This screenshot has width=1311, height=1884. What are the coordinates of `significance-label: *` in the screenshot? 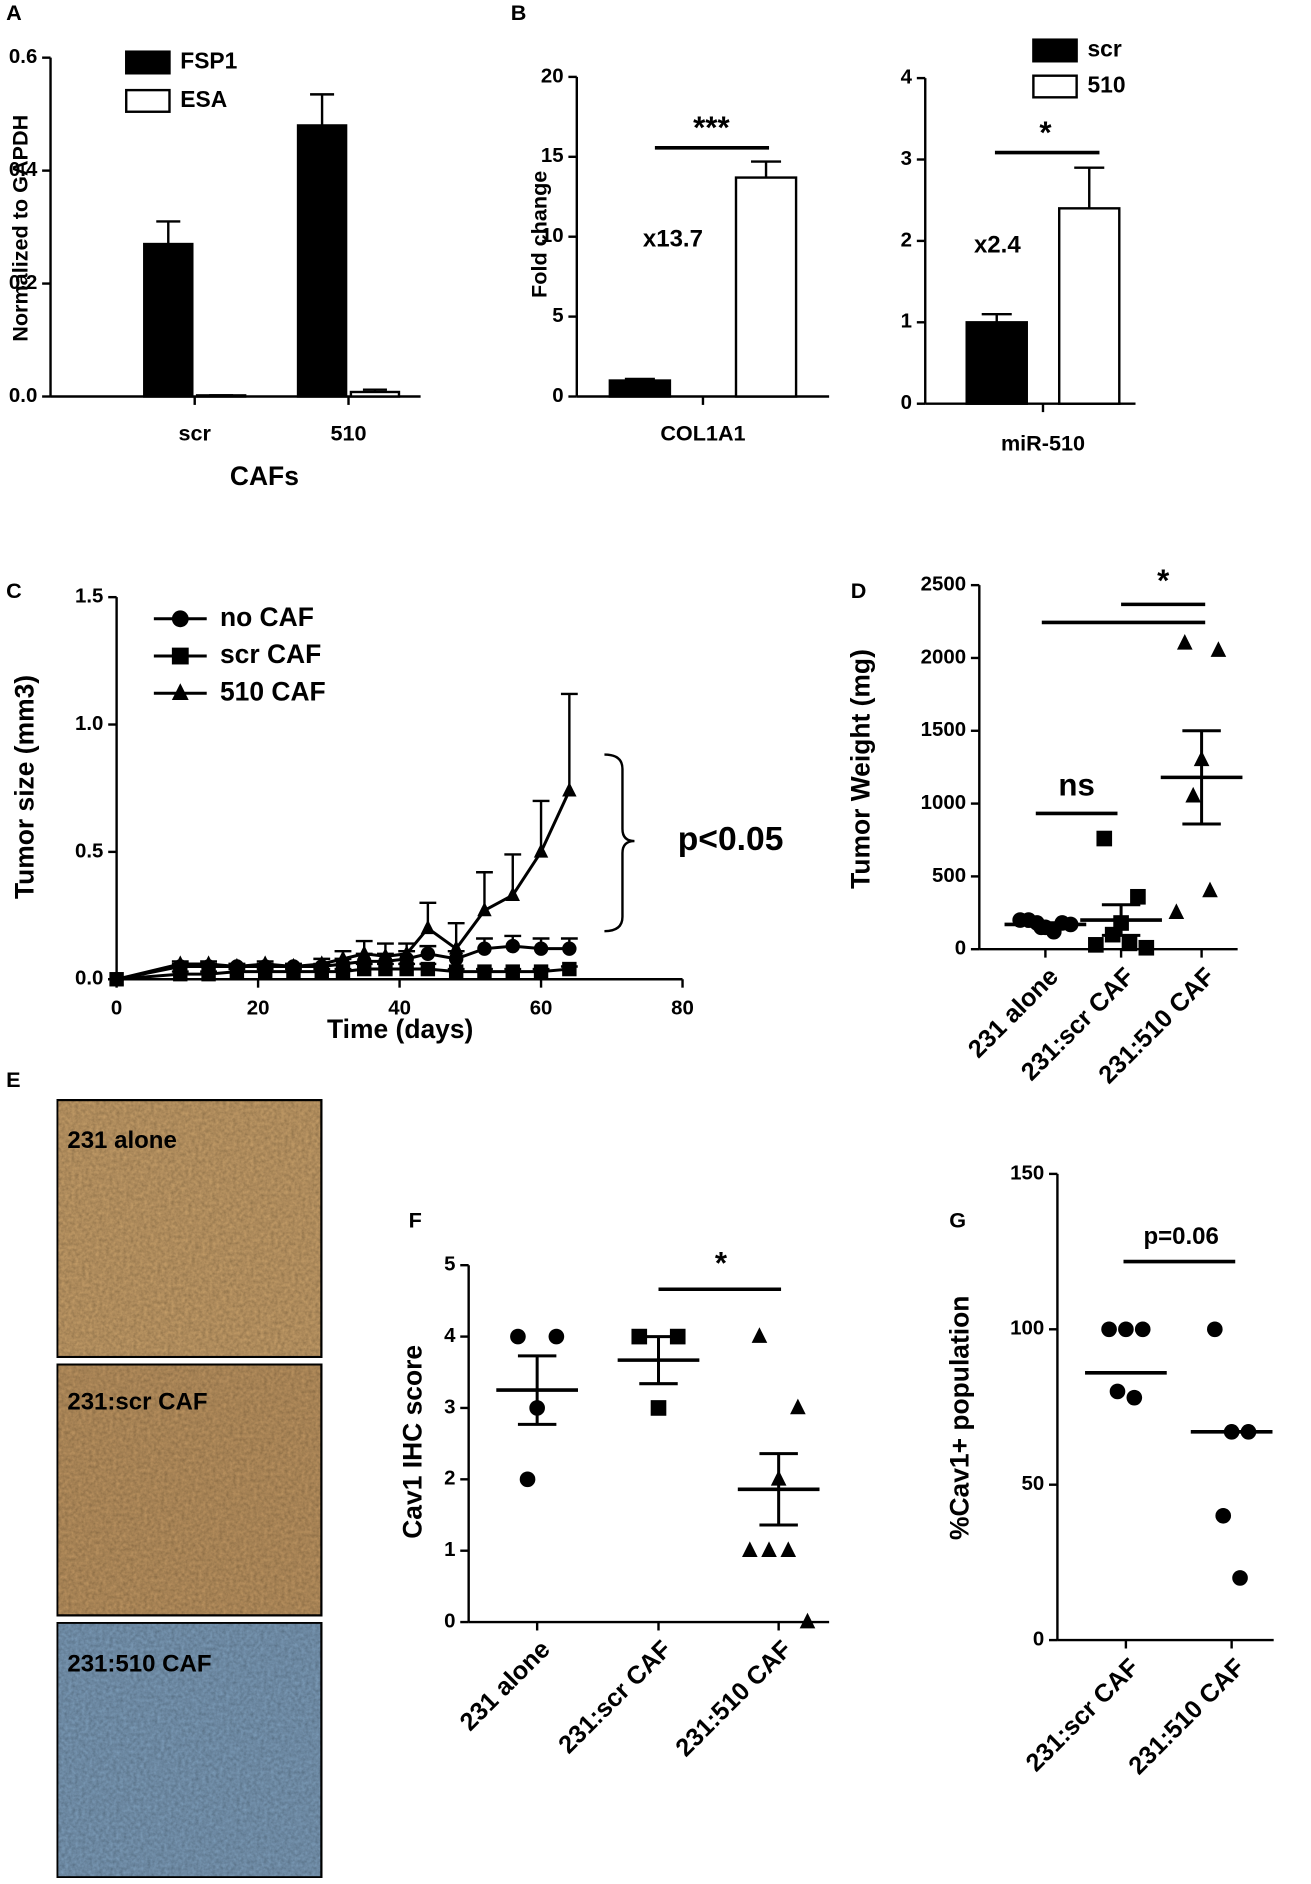 It's located at (721, 1262).